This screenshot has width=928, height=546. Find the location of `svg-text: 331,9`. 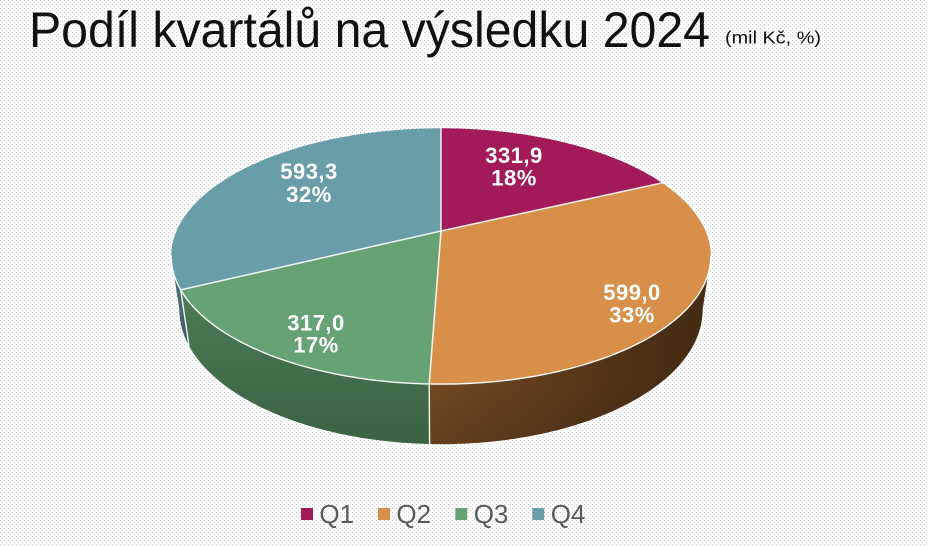

svg-text: 331,9 is located at coordinates (514, 155).